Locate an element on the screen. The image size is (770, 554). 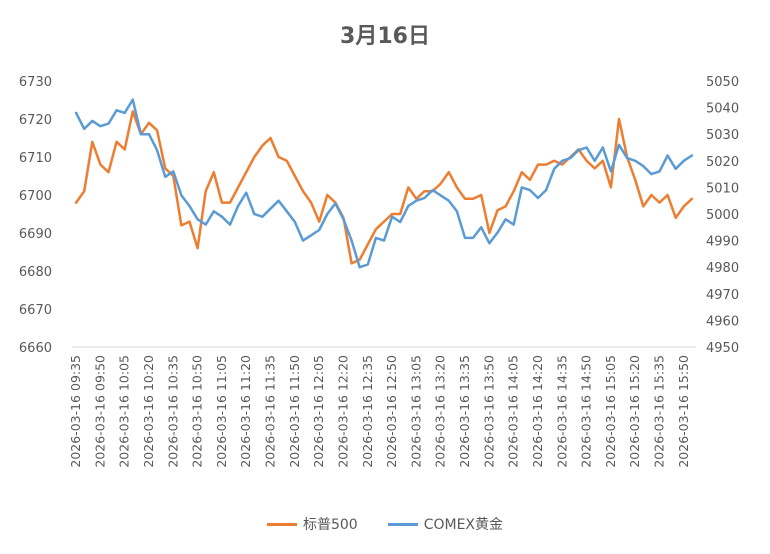
x-tick-label: 2026-03-16 11:50 is located at coordinates (294, 411).